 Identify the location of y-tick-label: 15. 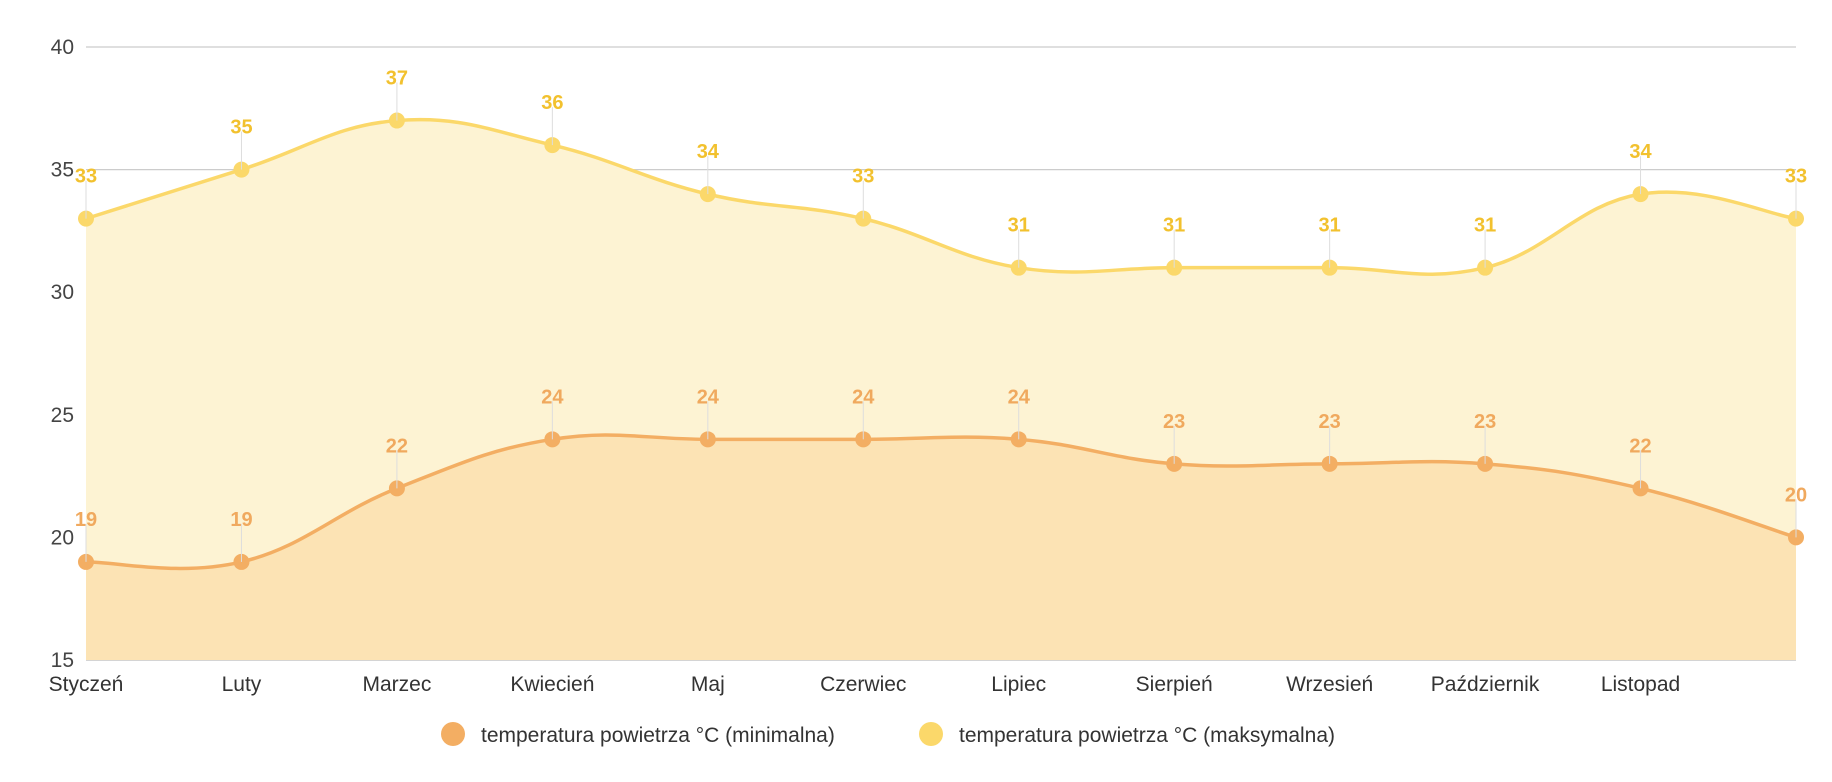
(62, 660).